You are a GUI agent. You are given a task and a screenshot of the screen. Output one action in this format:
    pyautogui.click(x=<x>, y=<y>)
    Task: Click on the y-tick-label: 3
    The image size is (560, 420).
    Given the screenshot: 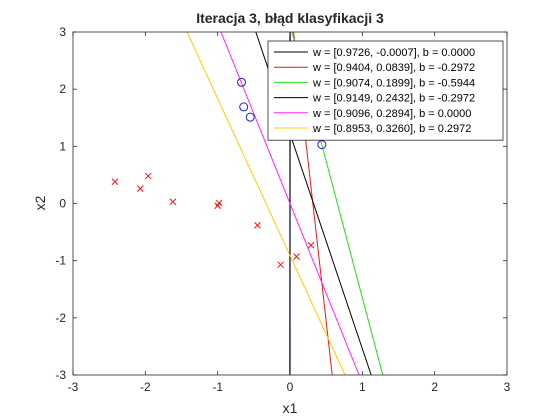 What is the action you would take?
    pyautogui.click(x=62, y=32)
    